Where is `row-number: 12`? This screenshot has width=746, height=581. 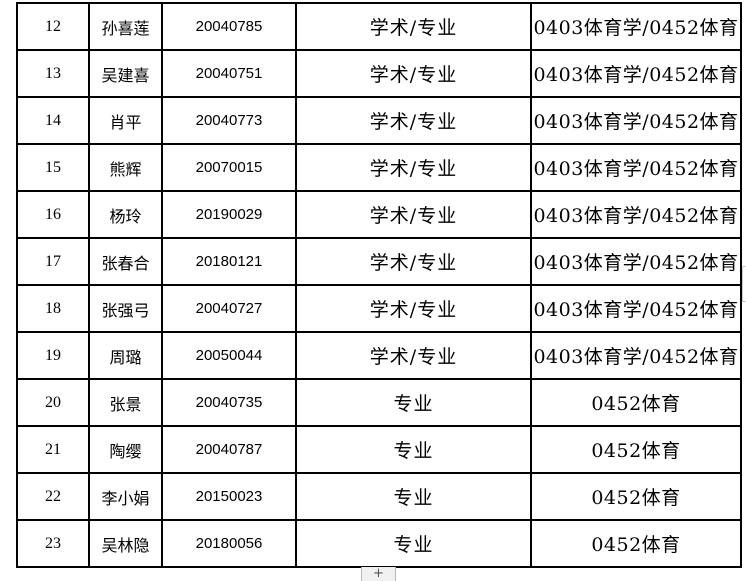 row-number: 12 is located at coordinates (53, 26).